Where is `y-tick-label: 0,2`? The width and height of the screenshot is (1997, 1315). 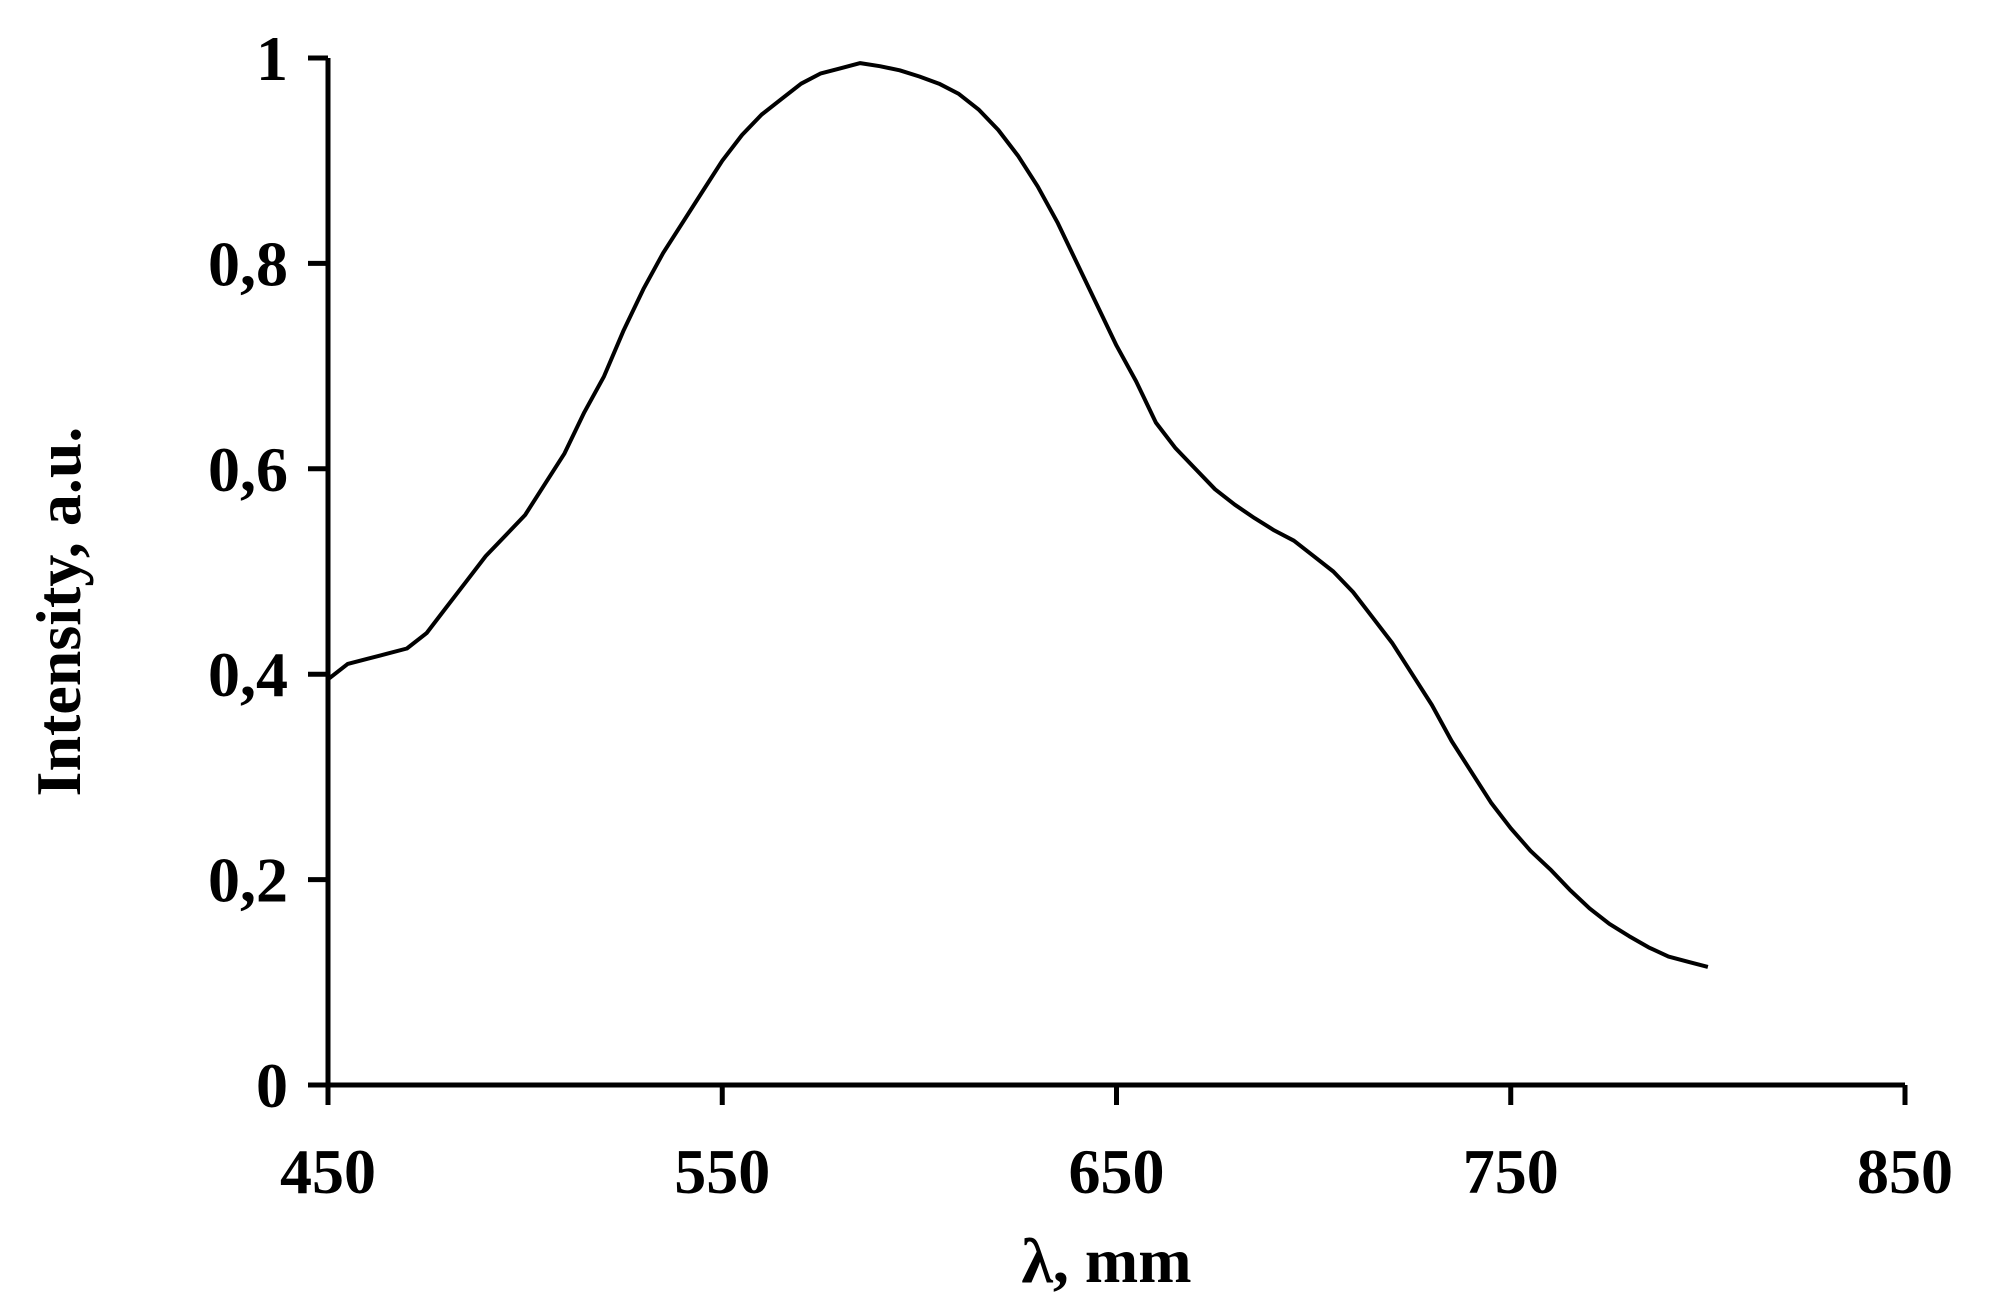 y-tick-label: 0,2 is located at coordinates (248, 880).